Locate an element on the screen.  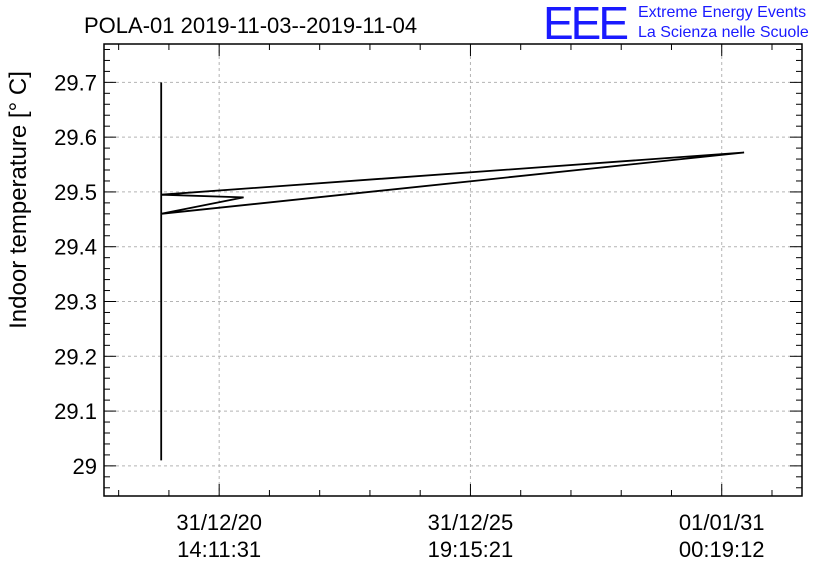
x-tick-label-time: 00:19:12 is located at coordinates (722, 549).